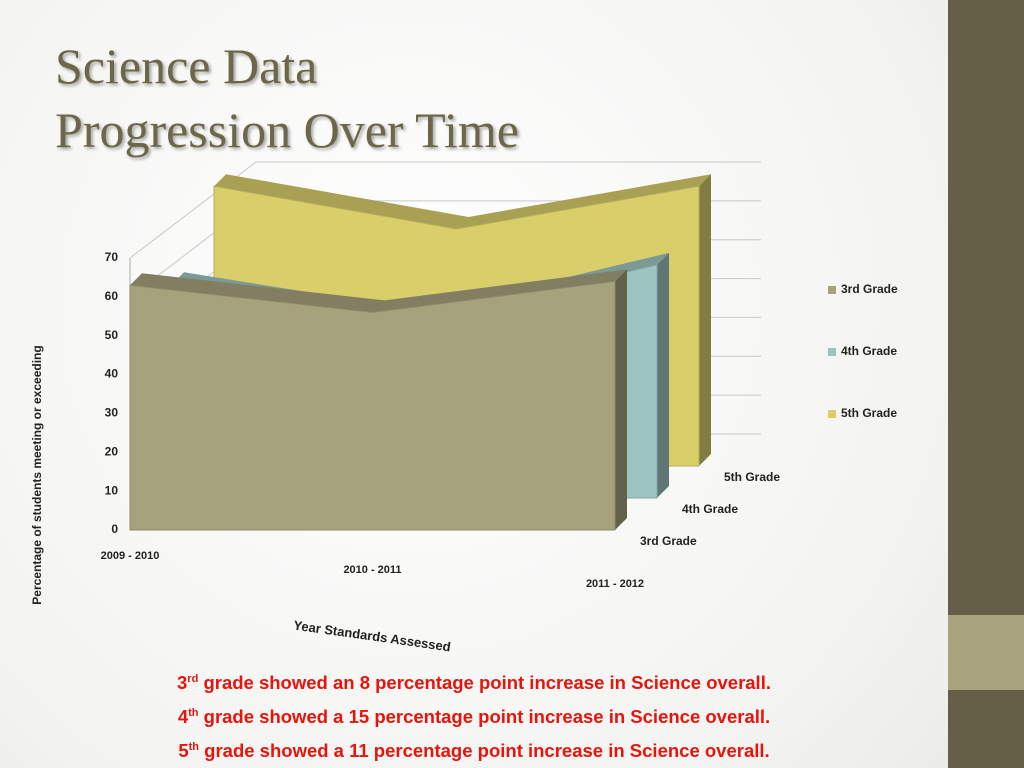 This screenshot has width=1024, height=768. I want to click on legend-label: 4th Grade, so click(869, 351).